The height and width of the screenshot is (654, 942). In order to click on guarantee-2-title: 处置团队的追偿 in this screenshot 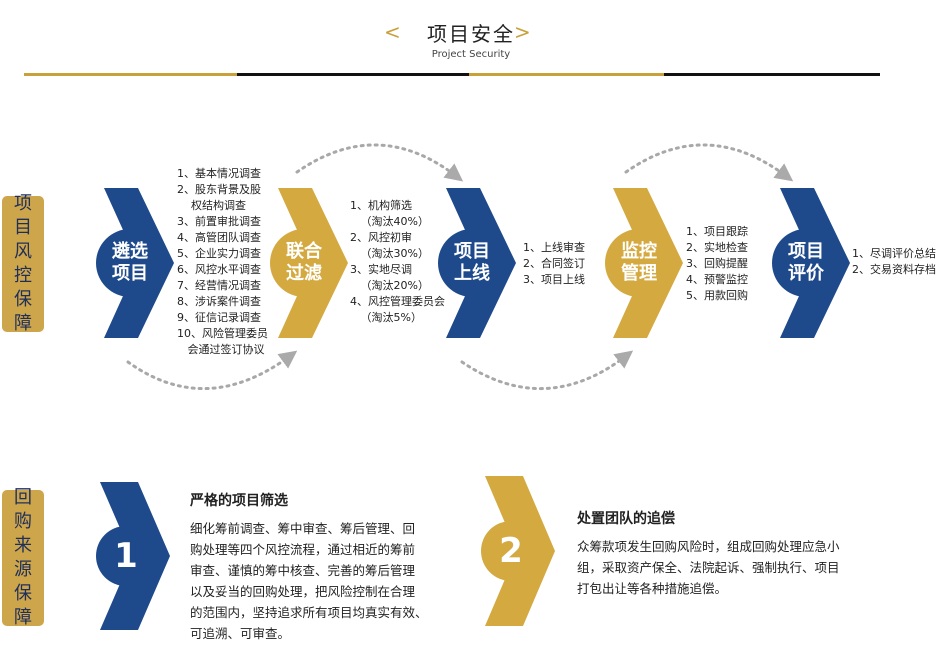, I will do `click(626, 519)`.